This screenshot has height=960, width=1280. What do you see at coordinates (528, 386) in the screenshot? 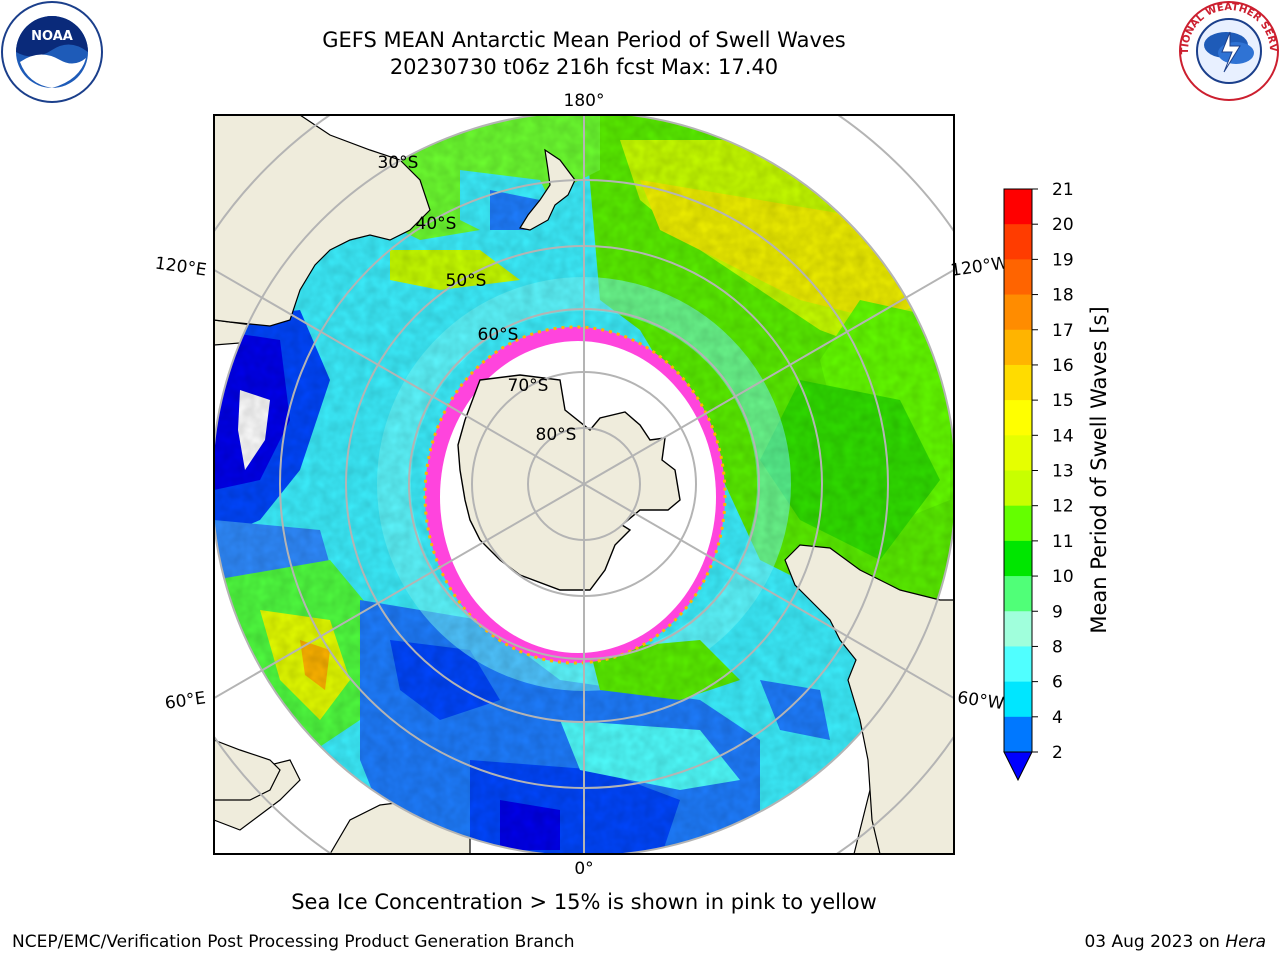
I see `lat-label-70s: 70°S` at bounding box center [528, 386].